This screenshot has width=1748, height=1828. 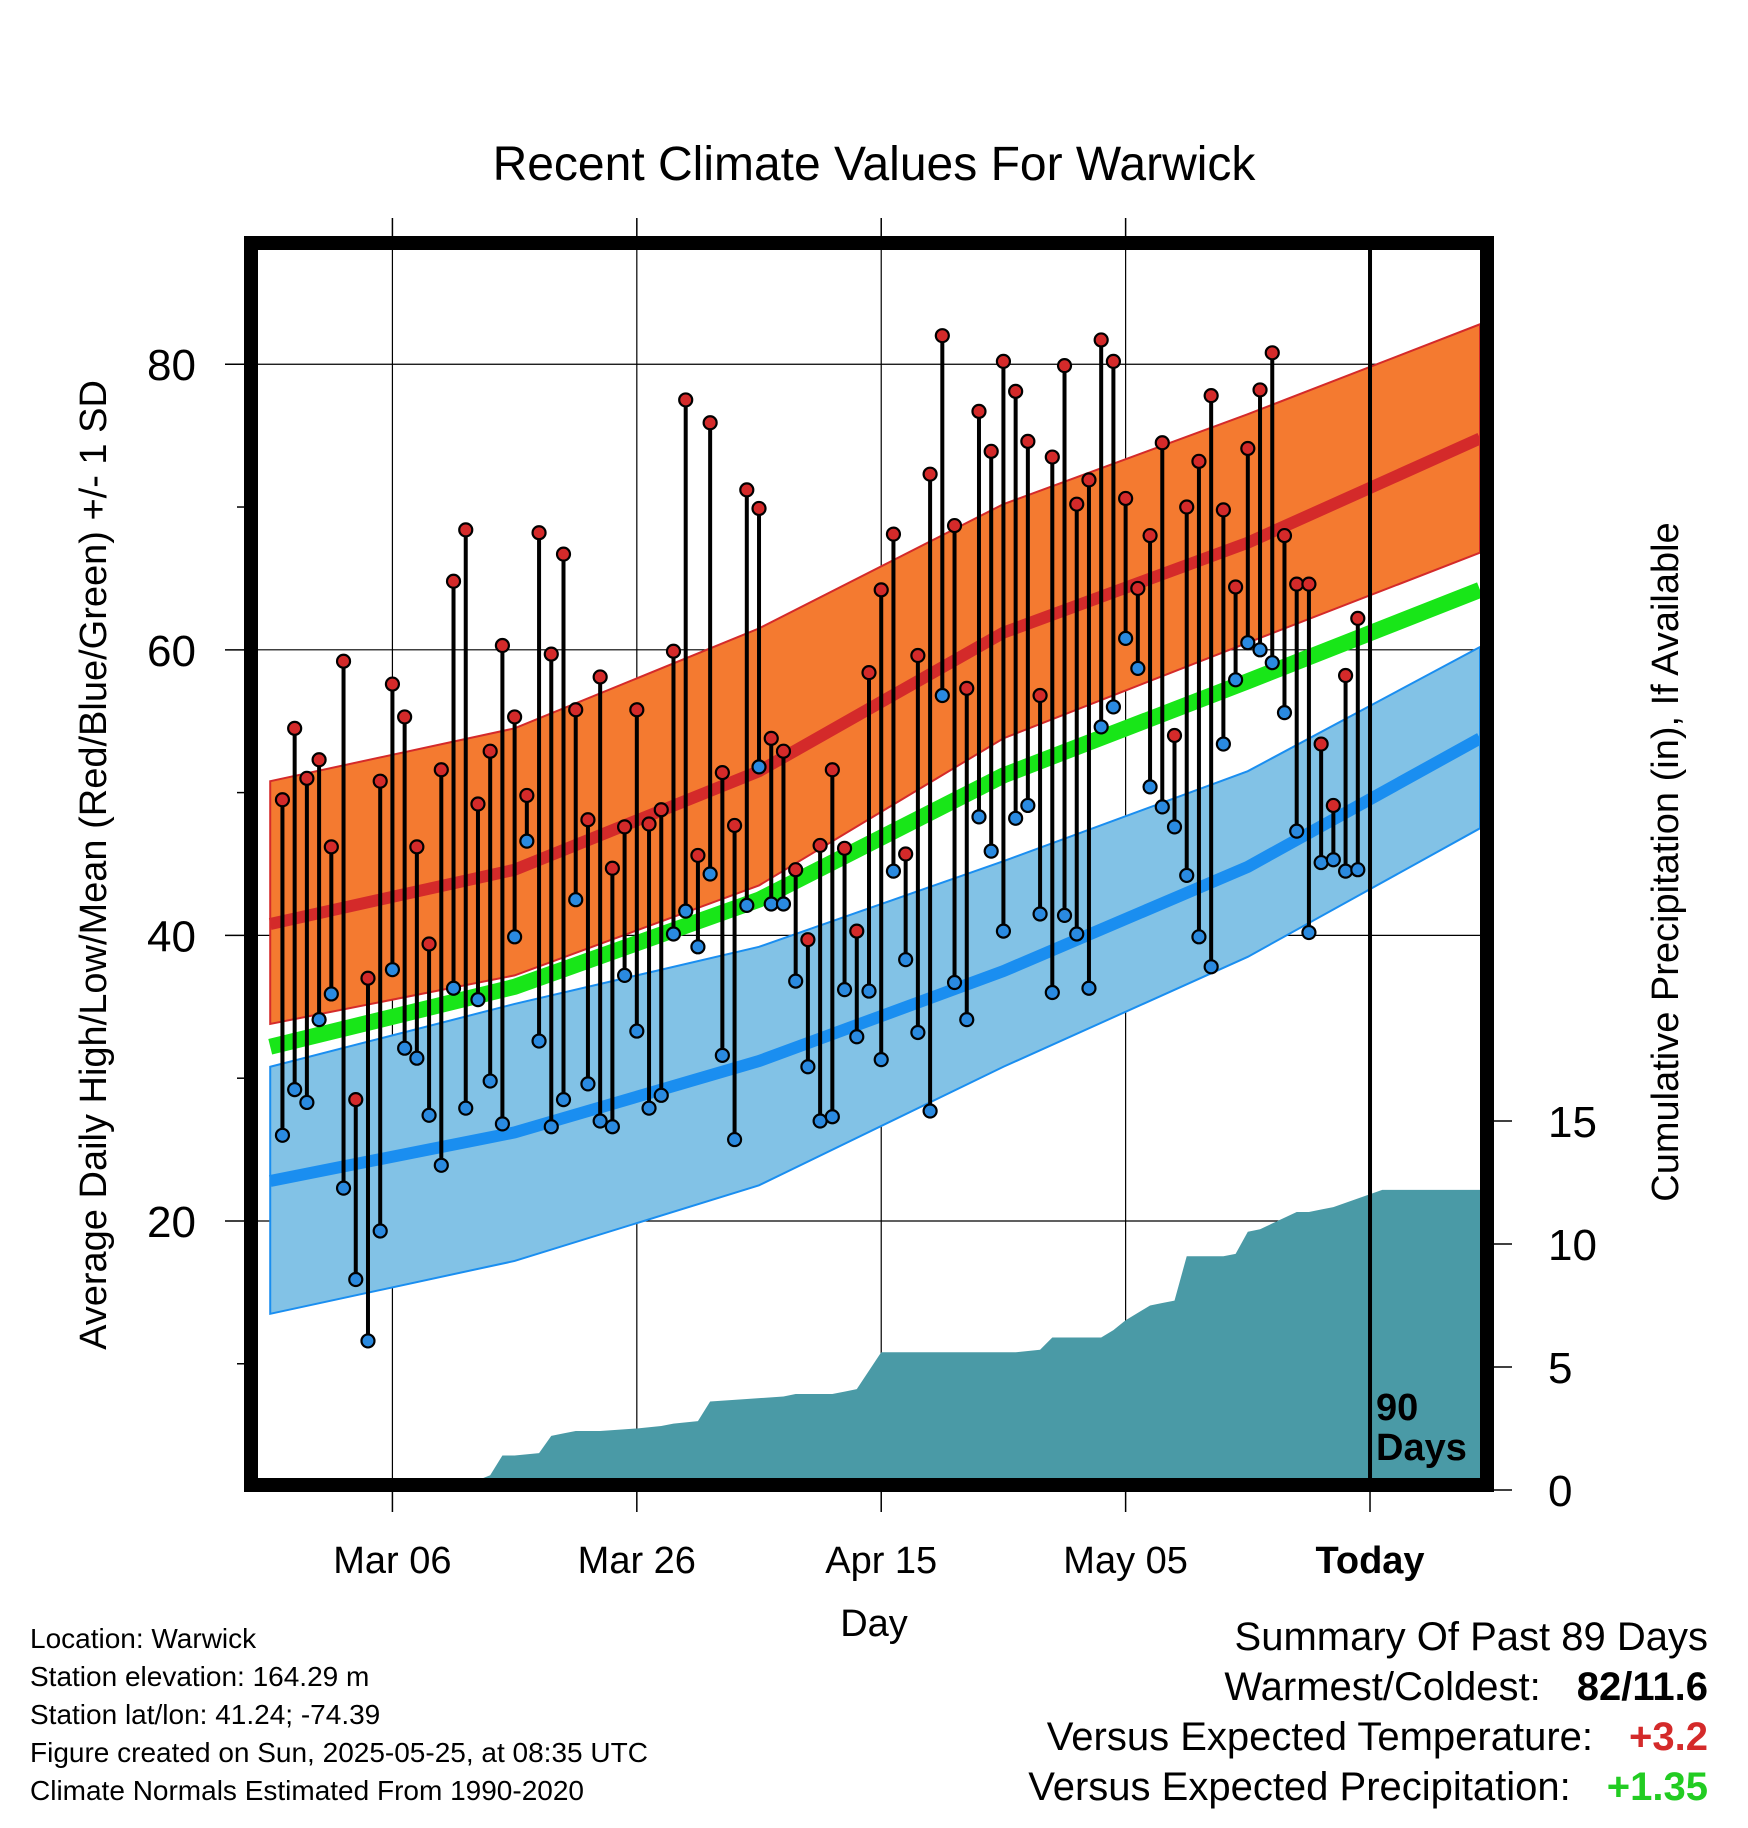 What do you see at coordinates (1368, 1787) in the screenshot?
I see `summary-precipitation: Versus Expected Precipitation: +1.35` at bounding box center [1368, 1787].